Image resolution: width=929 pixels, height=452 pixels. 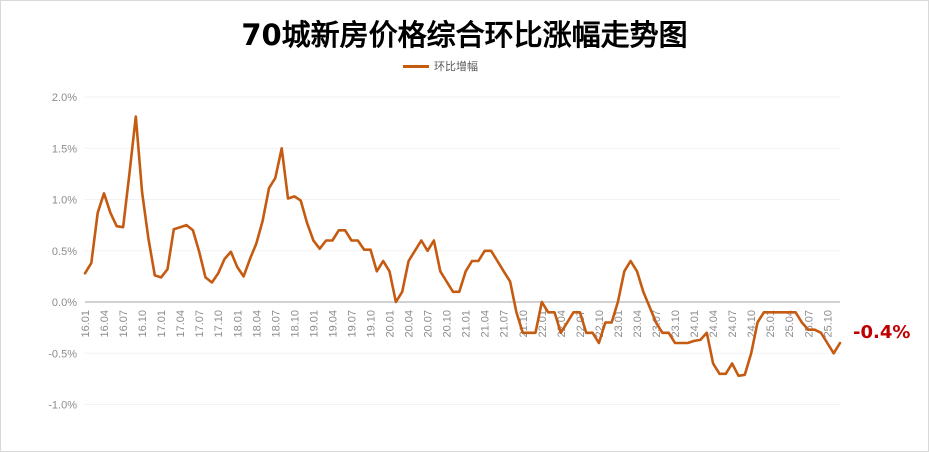 I want to click on legend-swatch, so click(x=416, y=66).